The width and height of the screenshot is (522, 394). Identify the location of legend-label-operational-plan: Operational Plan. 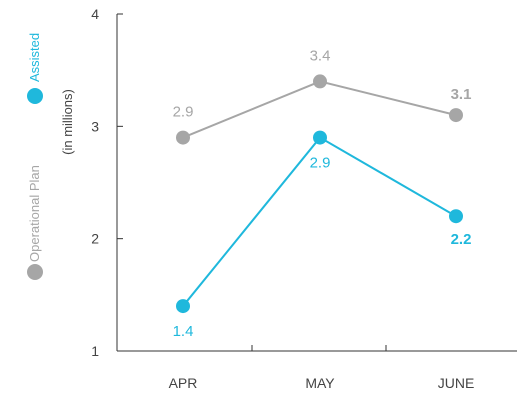
(34, 213).